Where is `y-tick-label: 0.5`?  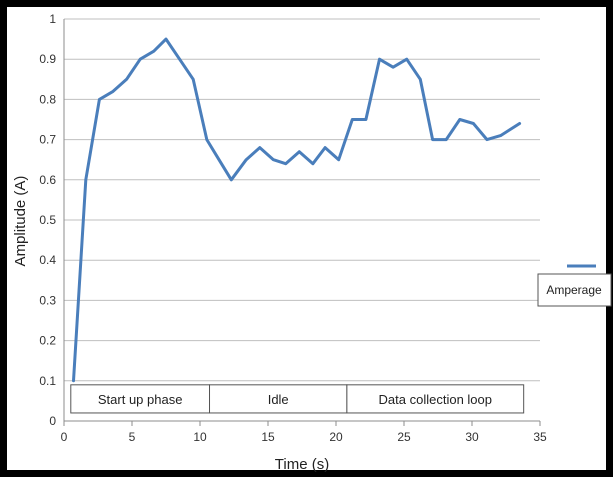 y-tick-label: 0.5 is located at coordinates (47, 220).